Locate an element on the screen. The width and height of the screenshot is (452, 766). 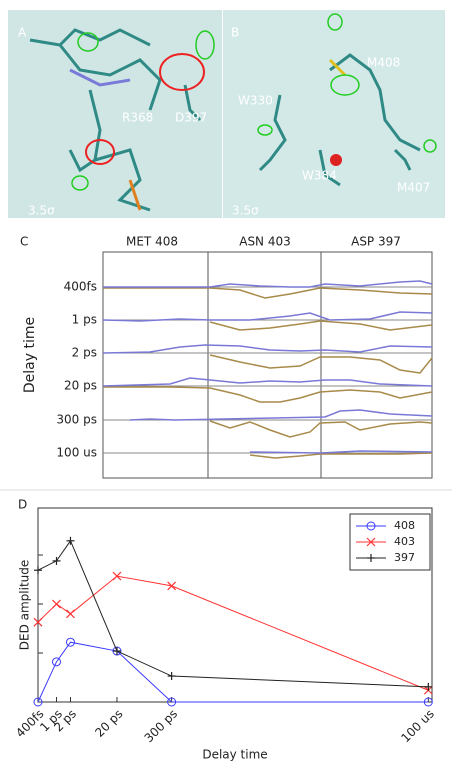
column-header: MET 408 is located at coordinates (152, 242).